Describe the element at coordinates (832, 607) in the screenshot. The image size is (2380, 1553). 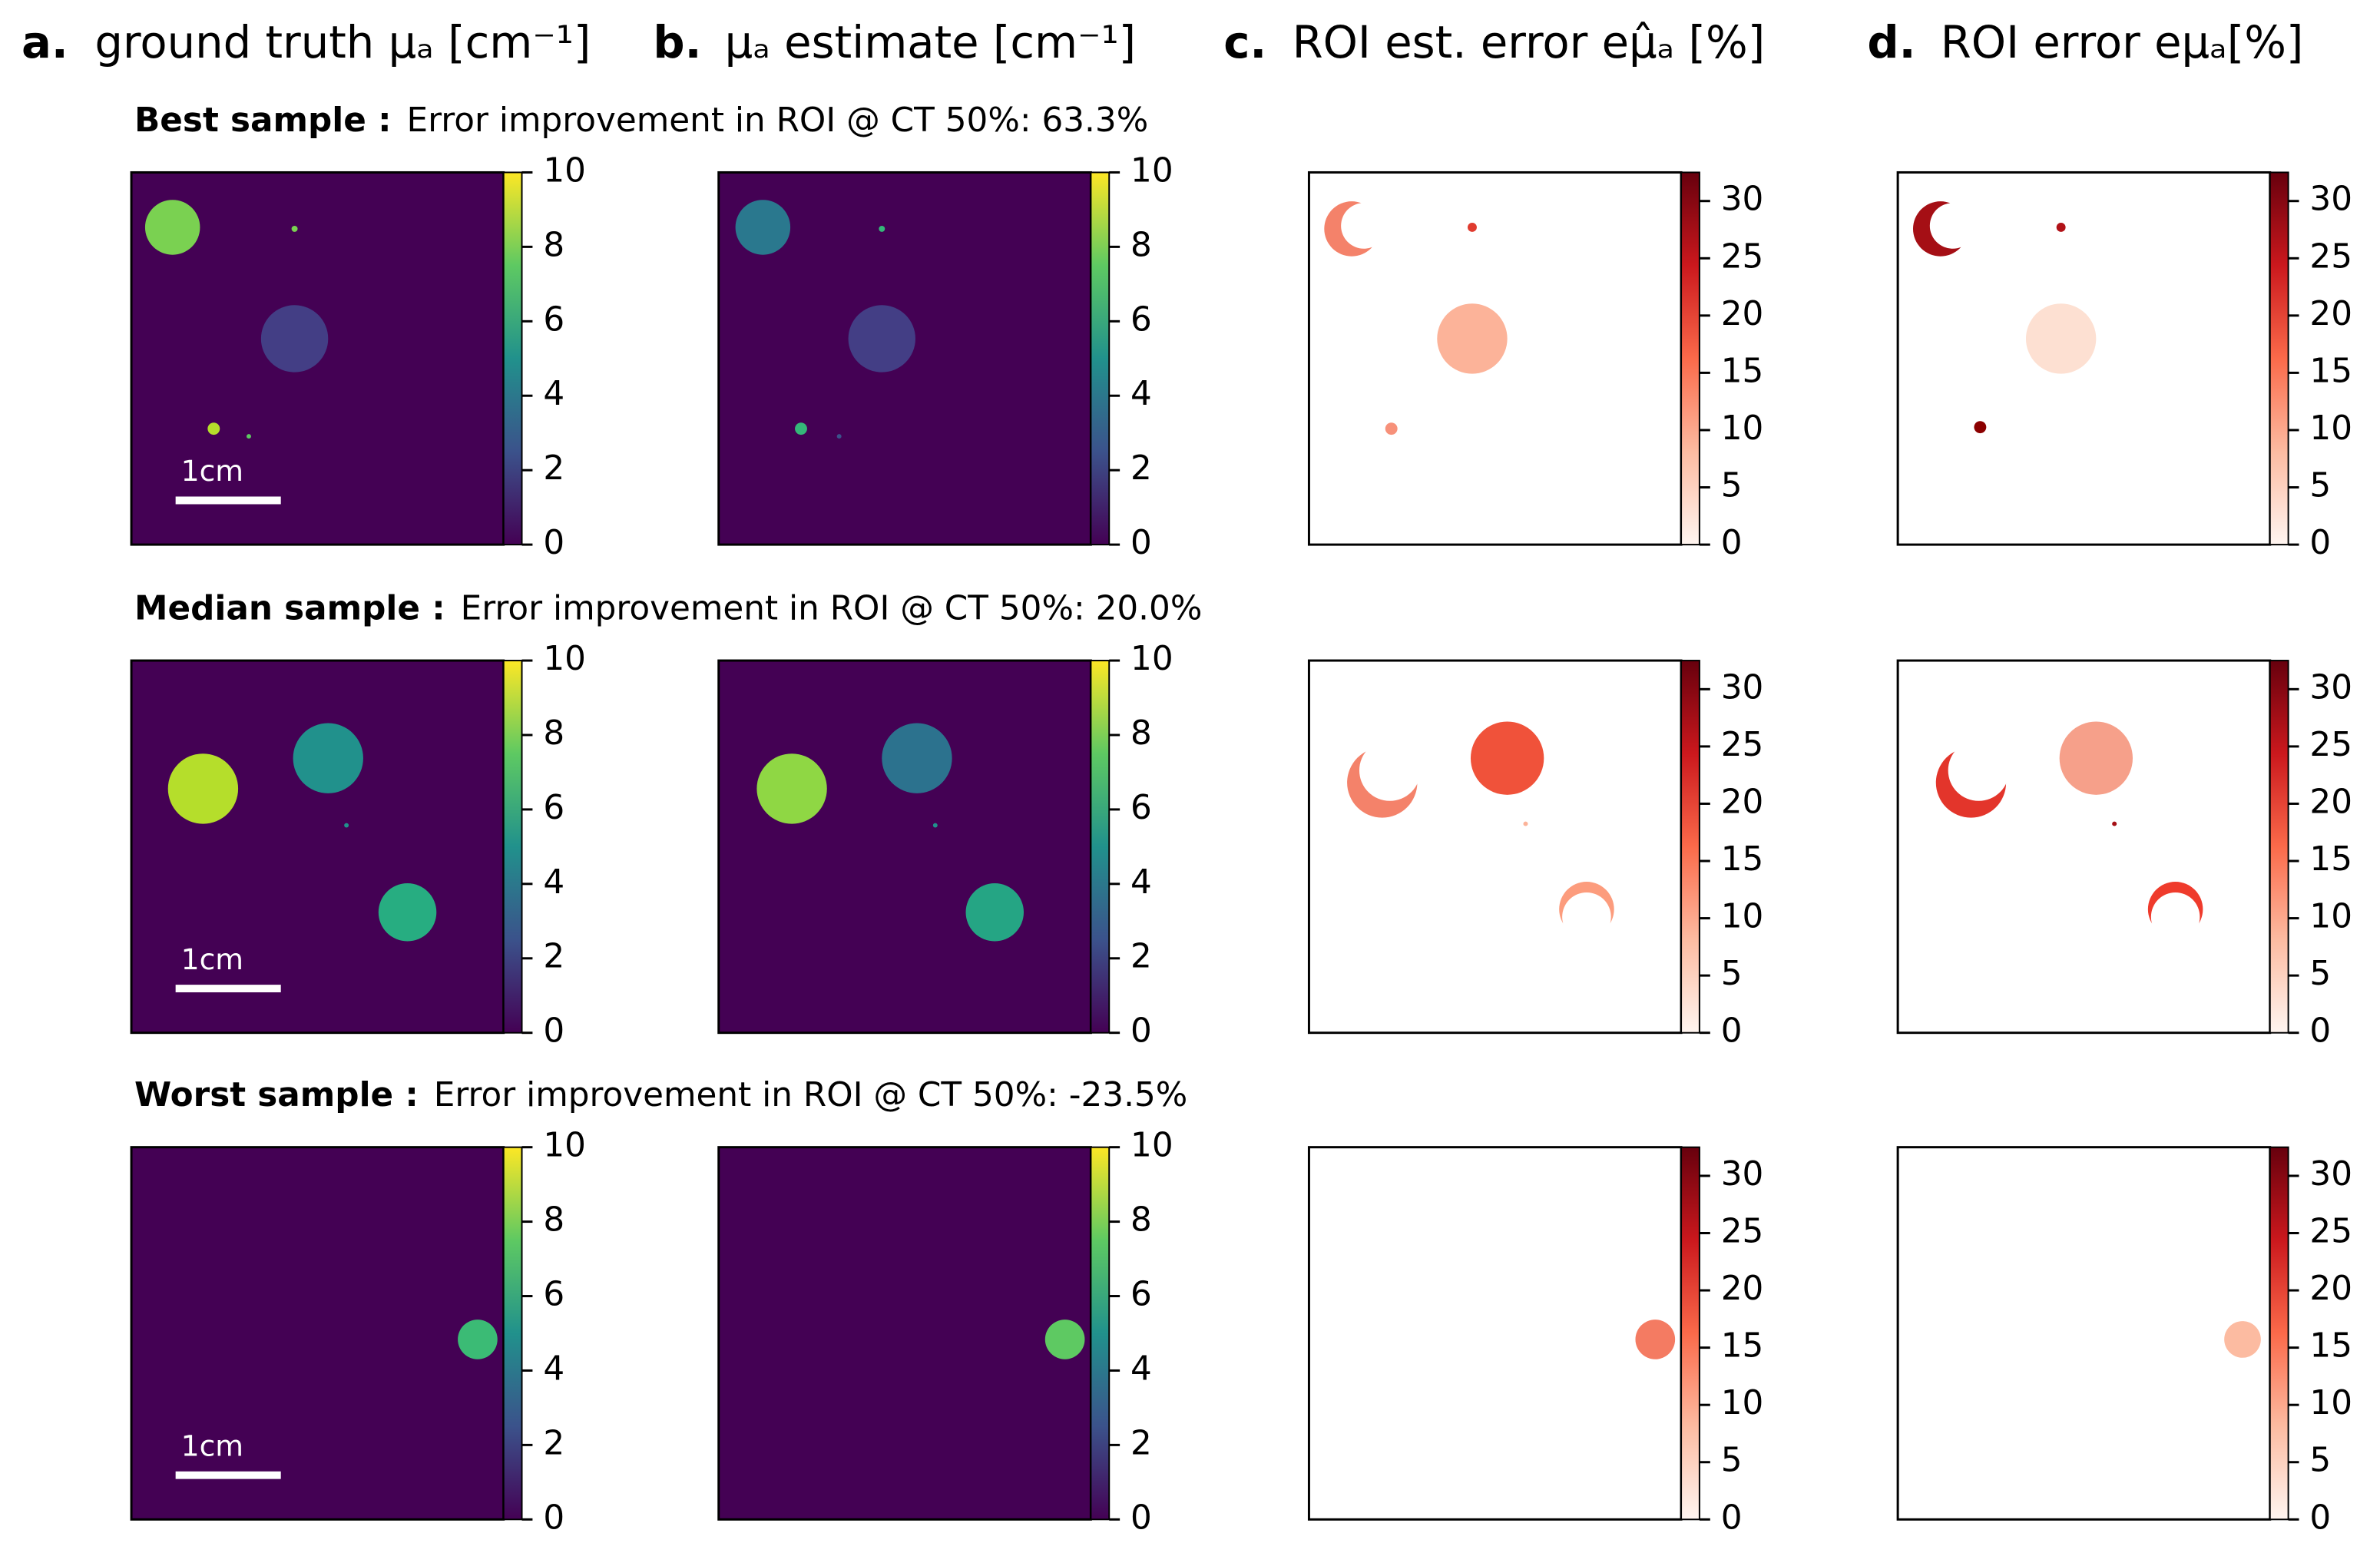
I see `row-text: Error improvement in ROI @ CT 50%: 20.0%` at that location.